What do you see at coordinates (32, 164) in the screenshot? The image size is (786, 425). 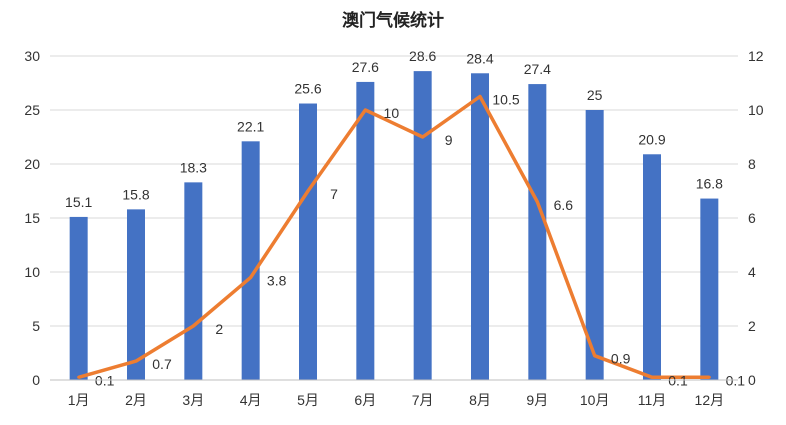 I see `y-left-tick-label: 20` at bounding box center [32, 164].